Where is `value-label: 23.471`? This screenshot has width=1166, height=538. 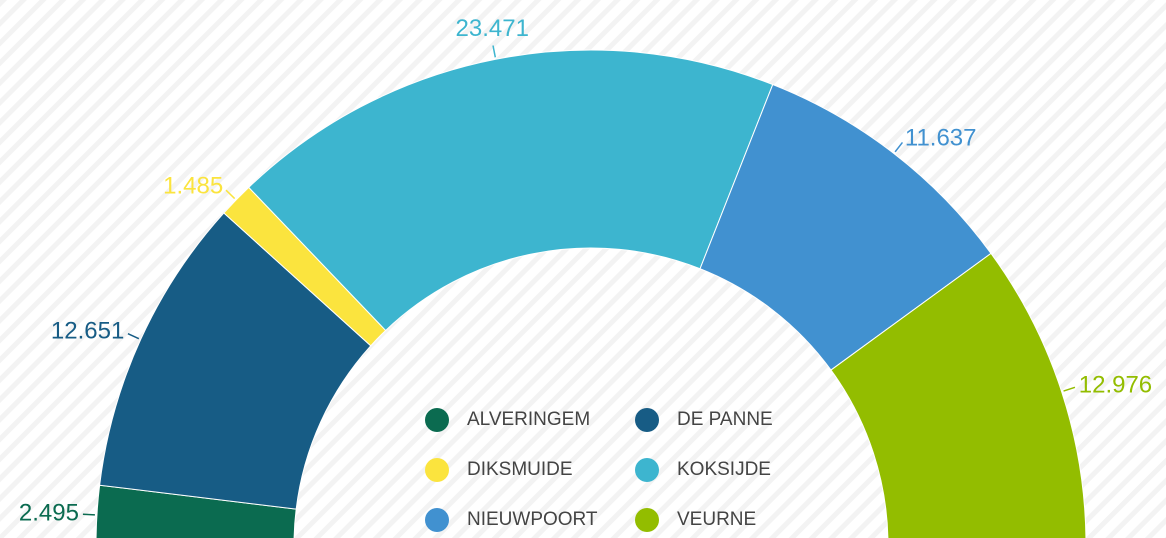 value-label: 23.471 is located at coordinates (492, 28).